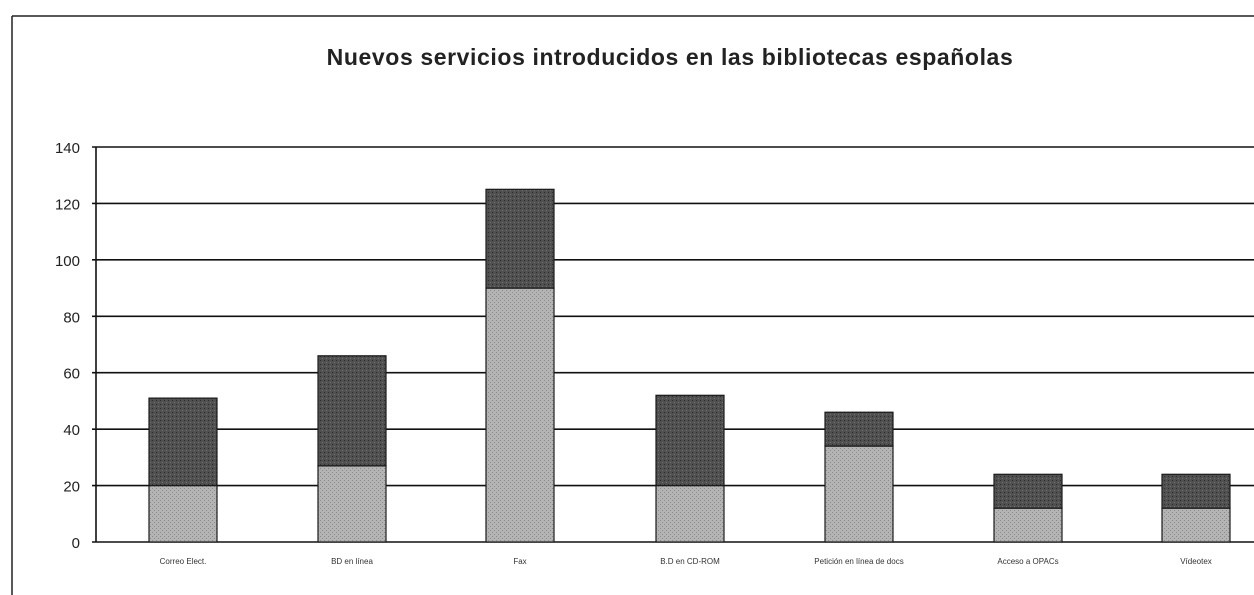  What do you see at coordinates (76, 543) in the screenshot?
I see `y-tick-label: 0` at bounding box center [76, 543].